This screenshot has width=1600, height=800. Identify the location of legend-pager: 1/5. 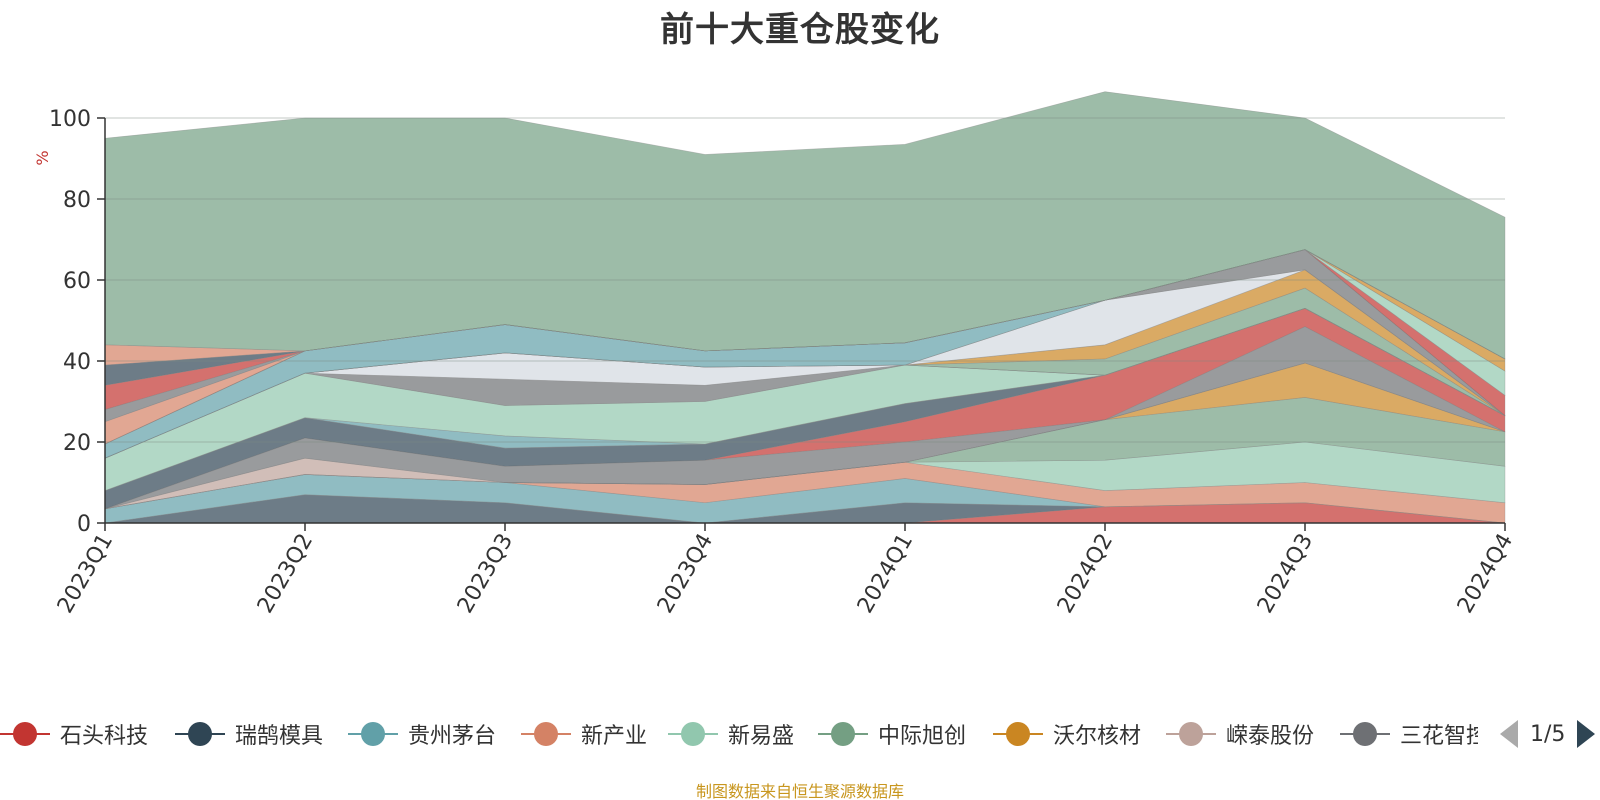
(1548, 734).